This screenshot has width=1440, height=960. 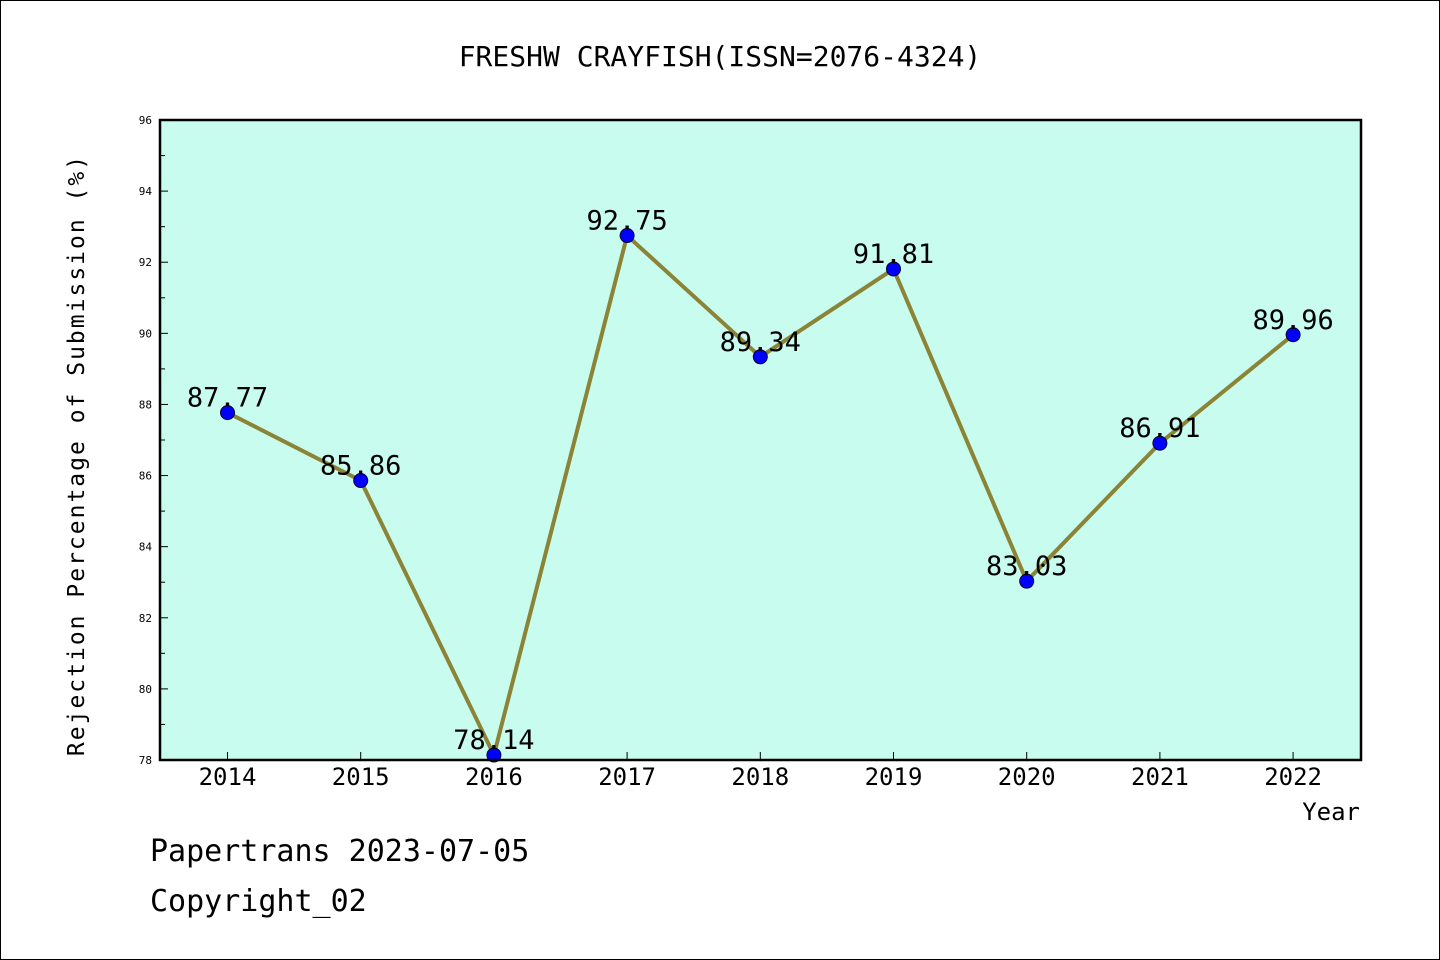 What do you see at coordinates (361, 777) in the screenshot?
I see `x-tick-label: 2015` at bounding box center [361, 777].